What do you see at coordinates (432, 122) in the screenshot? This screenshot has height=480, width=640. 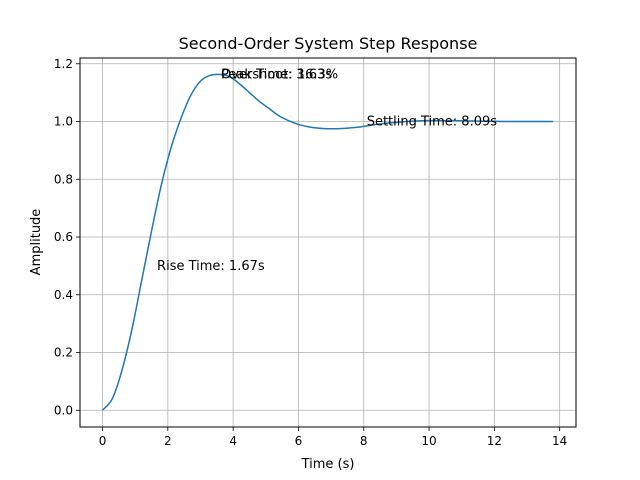 I see `annotation-label: Settling Time: 8.09s` at bounding box center [432, 122].